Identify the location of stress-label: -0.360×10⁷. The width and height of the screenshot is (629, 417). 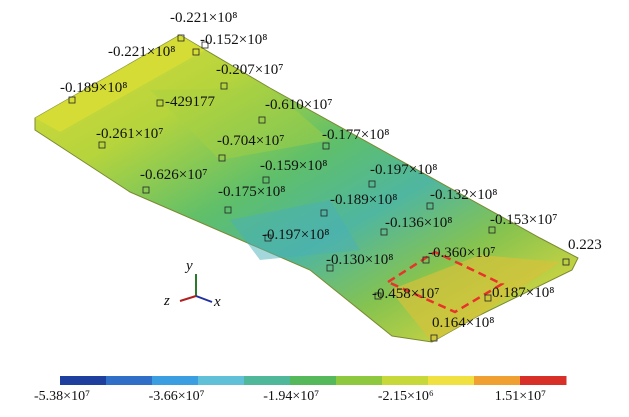
(461, 253).